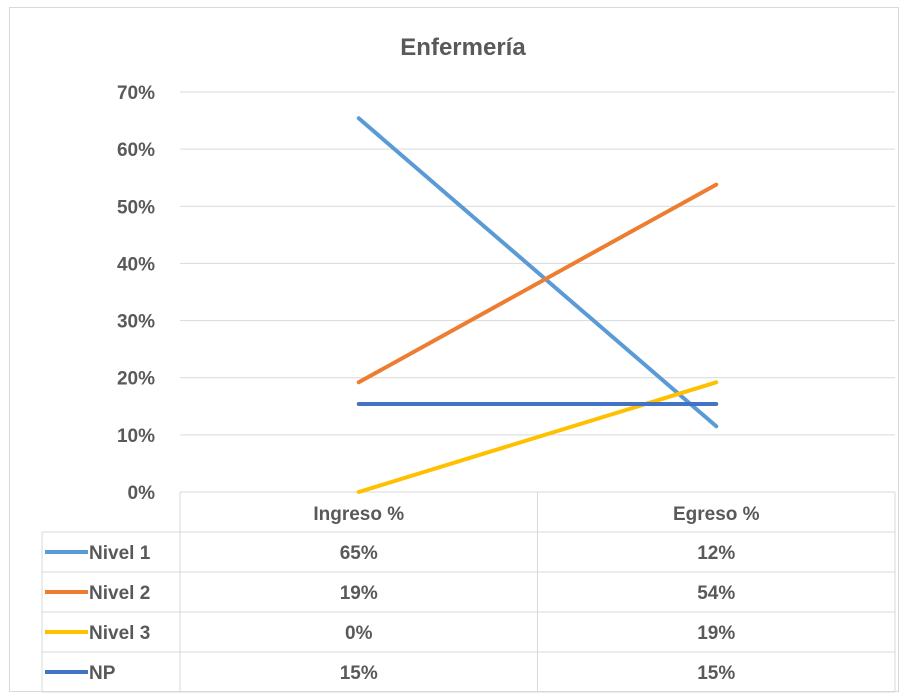  I want to click on data-table-value: 12%, so click(716, 553).